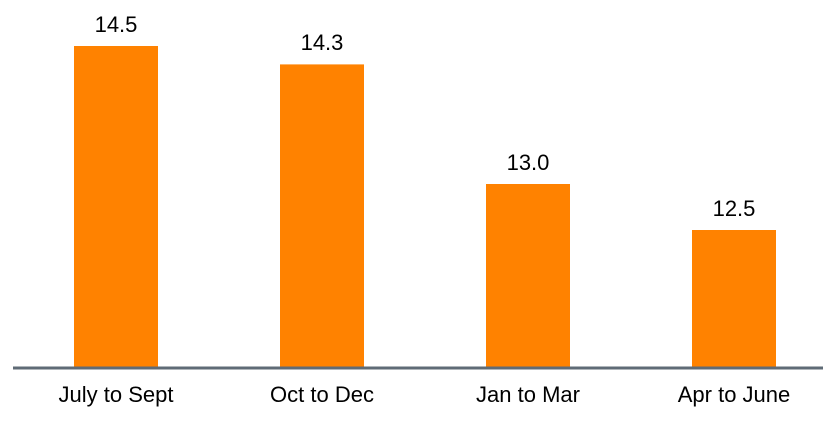 Image resolution: width=823 pixels, height=422 pixels. I want to click on value-label: 14.3, so click(322, 42).